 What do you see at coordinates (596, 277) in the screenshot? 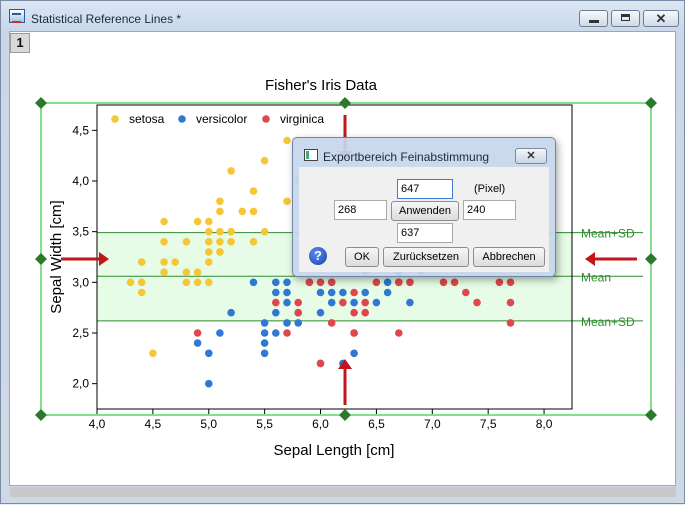
I see `reference-line-label: Mean` at bounding box center [596, 277].